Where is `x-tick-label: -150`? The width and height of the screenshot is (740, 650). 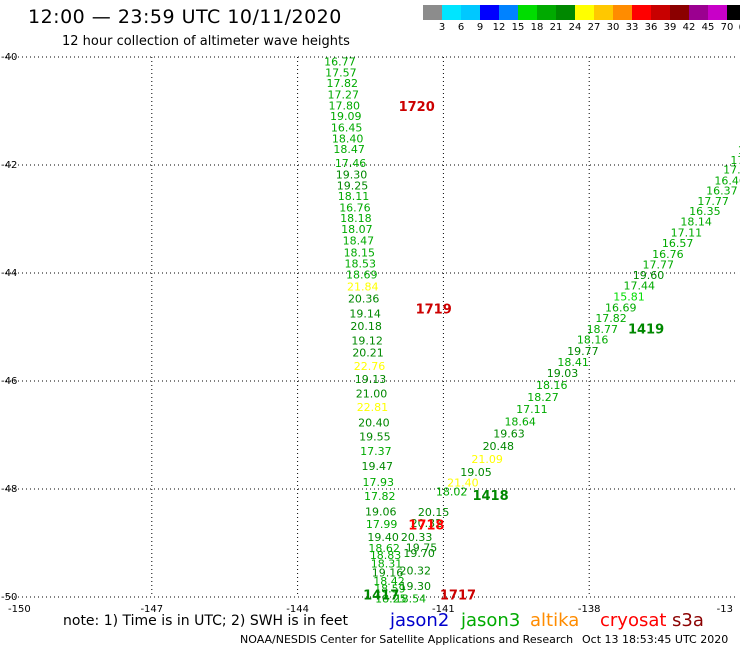 x-tick-label: -150 is located at coordinates (19, 609).